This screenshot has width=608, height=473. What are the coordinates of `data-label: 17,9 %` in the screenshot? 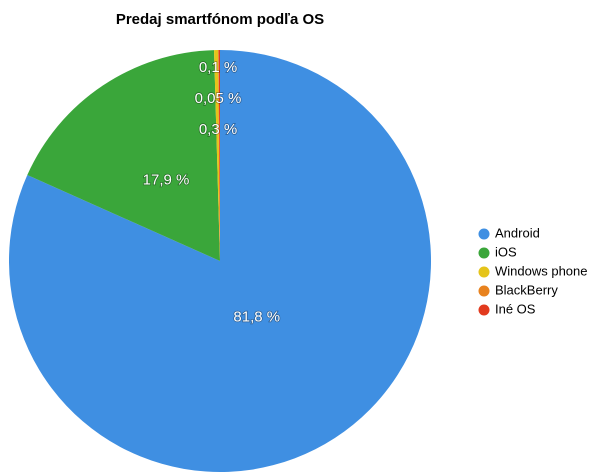 It's located at (166, 179).